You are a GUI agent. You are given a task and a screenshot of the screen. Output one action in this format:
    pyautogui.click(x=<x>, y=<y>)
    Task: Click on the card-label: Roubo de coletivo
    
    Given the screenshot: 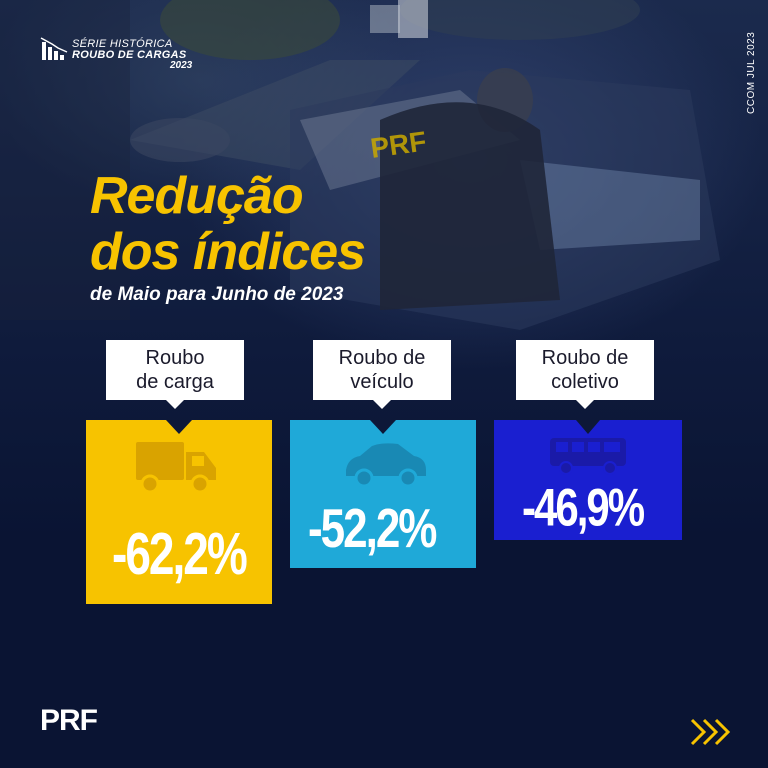 What is the action you would take?
    pyautogui.click(x=585, y=370)
    